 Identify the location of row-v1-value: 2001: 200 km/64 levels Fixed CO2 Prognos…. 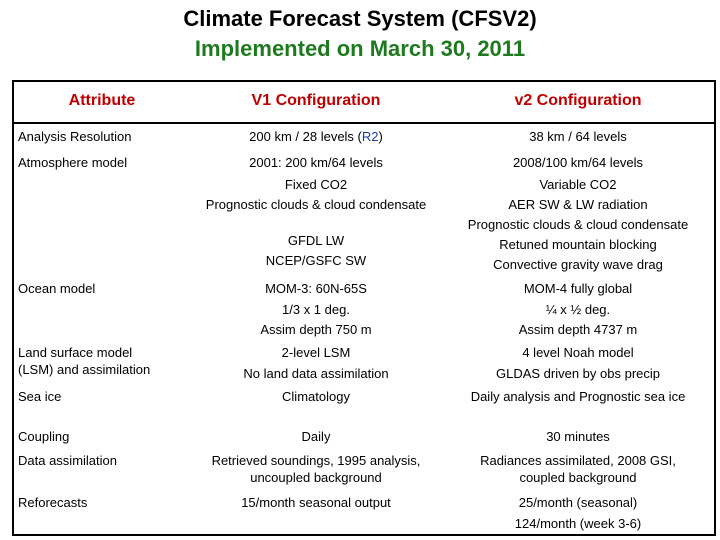
(316, 211).